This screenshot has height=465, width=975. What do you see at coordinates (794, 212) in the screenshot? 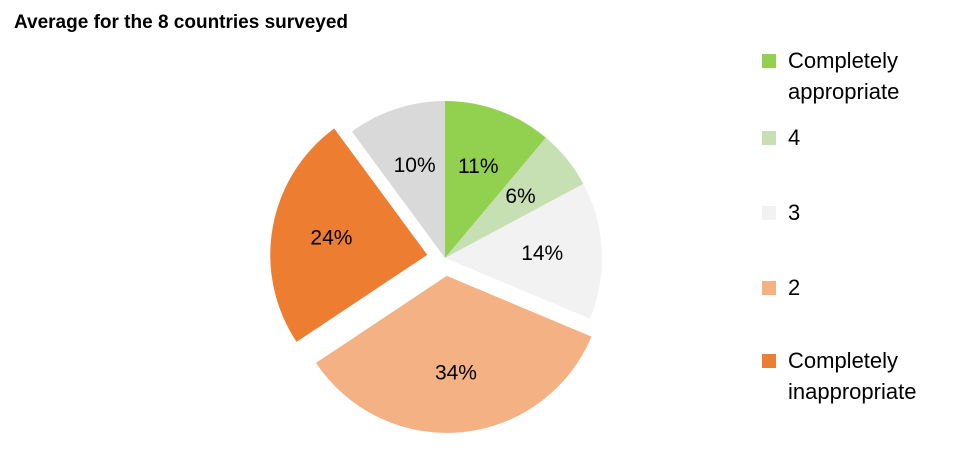
I see `legend-label-line: 3` at bounding box center [794, 212].